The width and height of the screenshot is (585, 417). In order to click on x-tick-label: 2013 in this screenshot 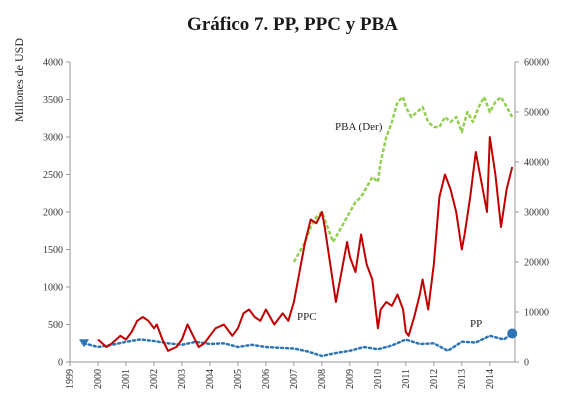, I will do `click(462, 379)`.